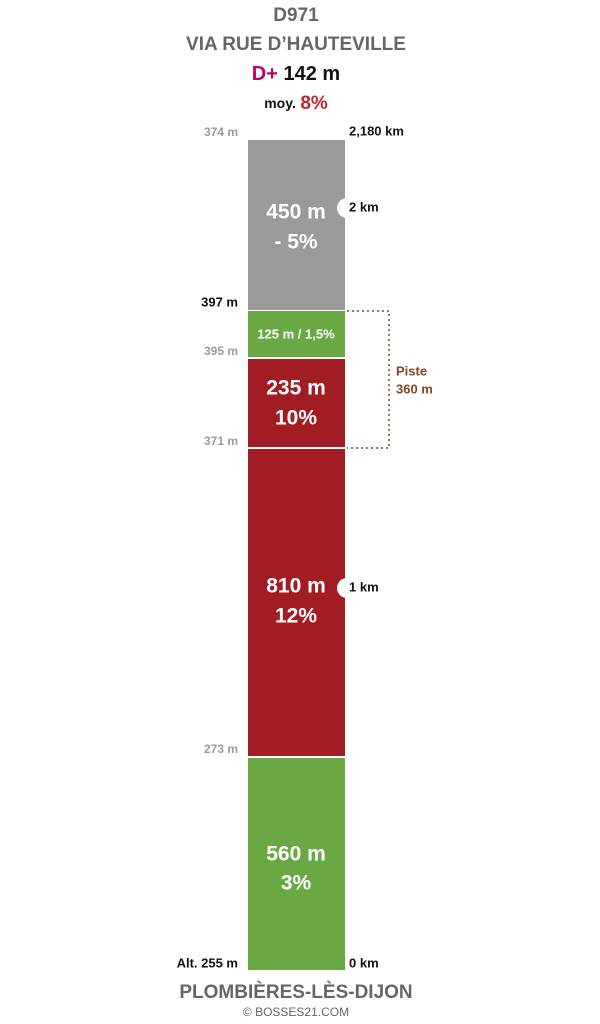  What do you see at coordinates (364, 586) in the screenshot?
I see `distance: 1 km` at bounding box center [364, 586].